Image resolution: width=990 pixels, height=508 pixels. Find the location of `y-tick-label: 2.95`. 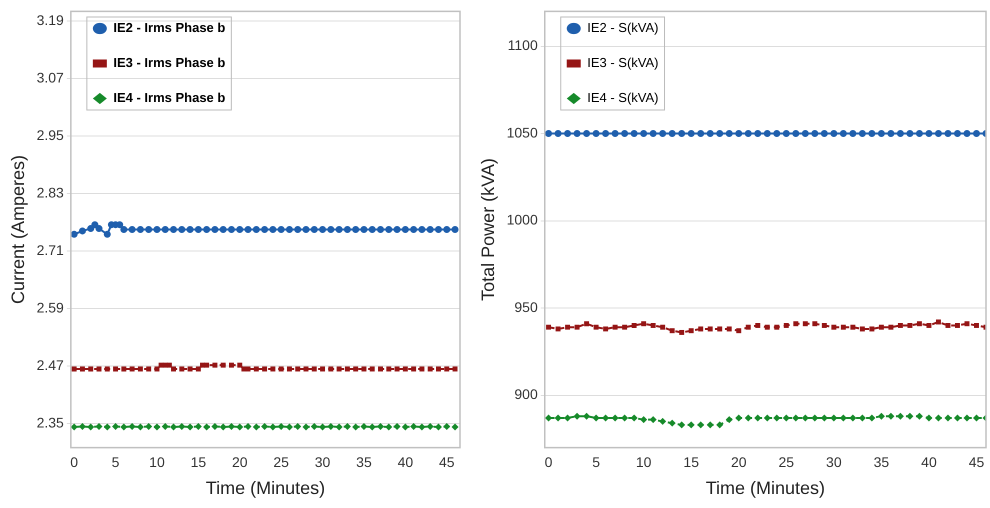

y-tick-label: 2.95 is located at coordinates (50, 134).